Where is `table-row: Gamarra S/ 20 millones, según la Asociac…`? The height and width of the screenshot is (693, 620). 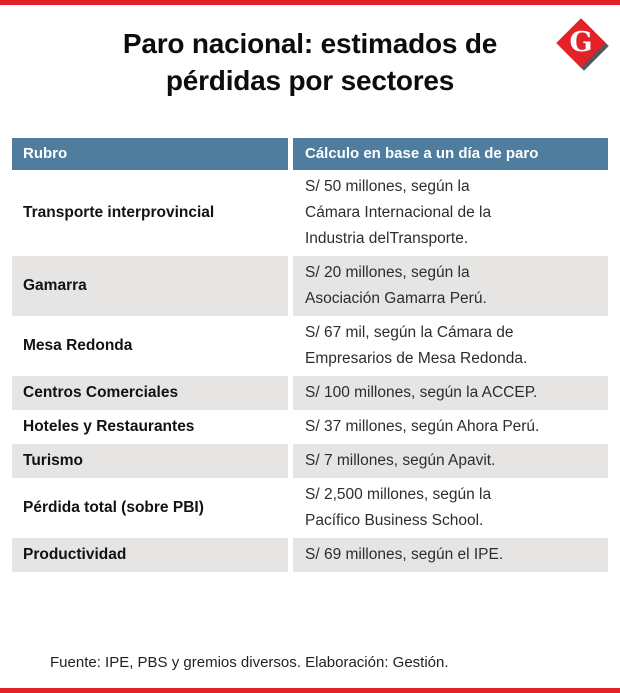
table-row: Gamarra S/ 20 millones, según la Asociac… is located at coordinates (310, 286).